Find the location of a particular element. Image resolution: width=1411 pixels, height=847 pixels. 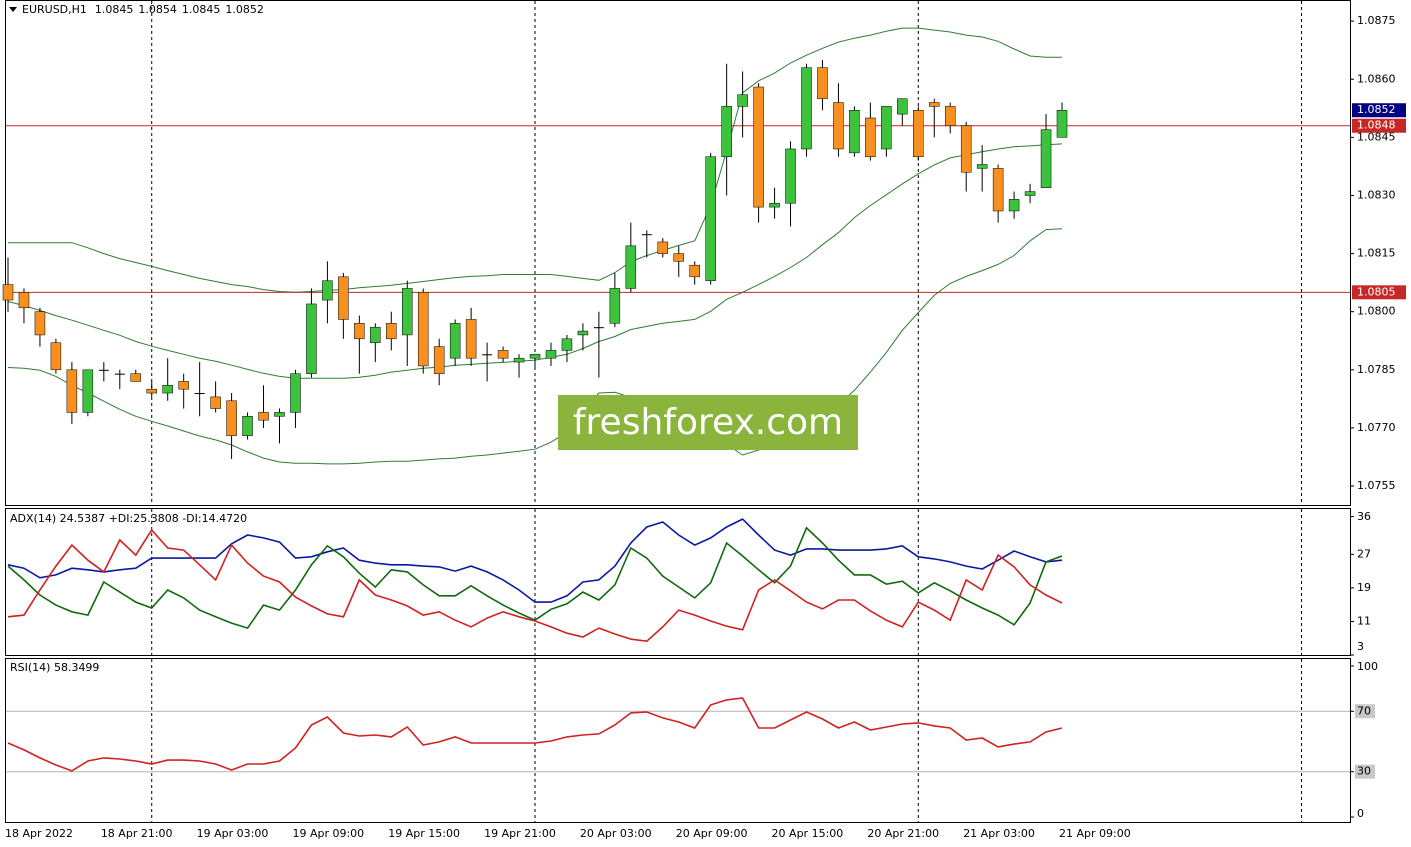

y-tick-label: 27 is located at coordinates (1364, 553).